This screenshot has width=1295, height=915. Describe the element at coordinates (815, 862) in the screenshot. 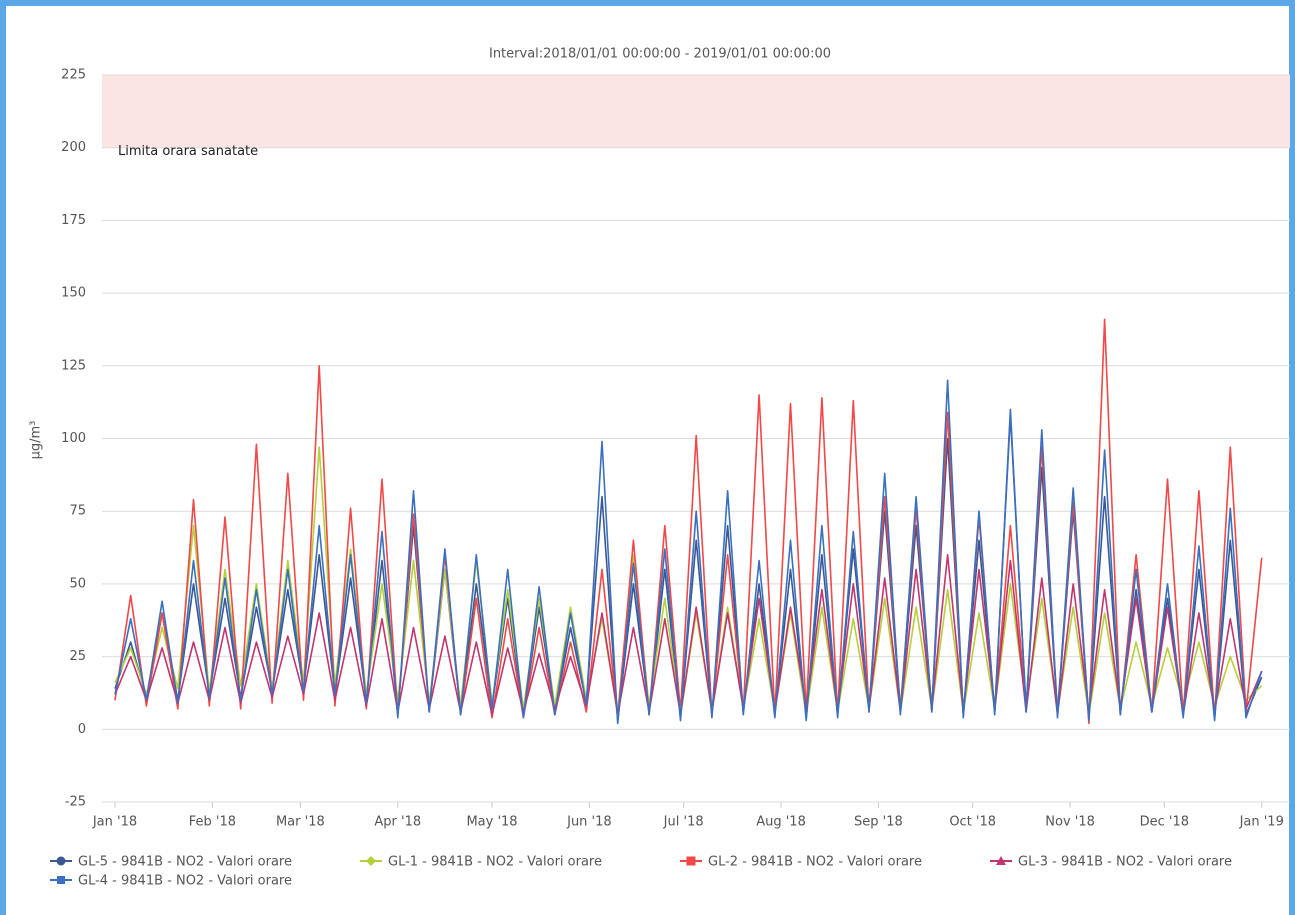

I see `legend-label: GL-2 - 9841B - NO2 - Valori orare` at that location.